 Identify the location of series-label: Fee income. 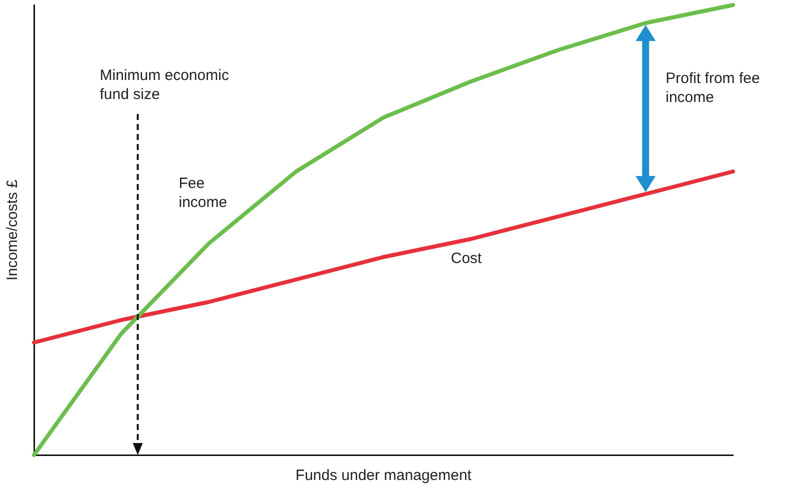
(203, 193).